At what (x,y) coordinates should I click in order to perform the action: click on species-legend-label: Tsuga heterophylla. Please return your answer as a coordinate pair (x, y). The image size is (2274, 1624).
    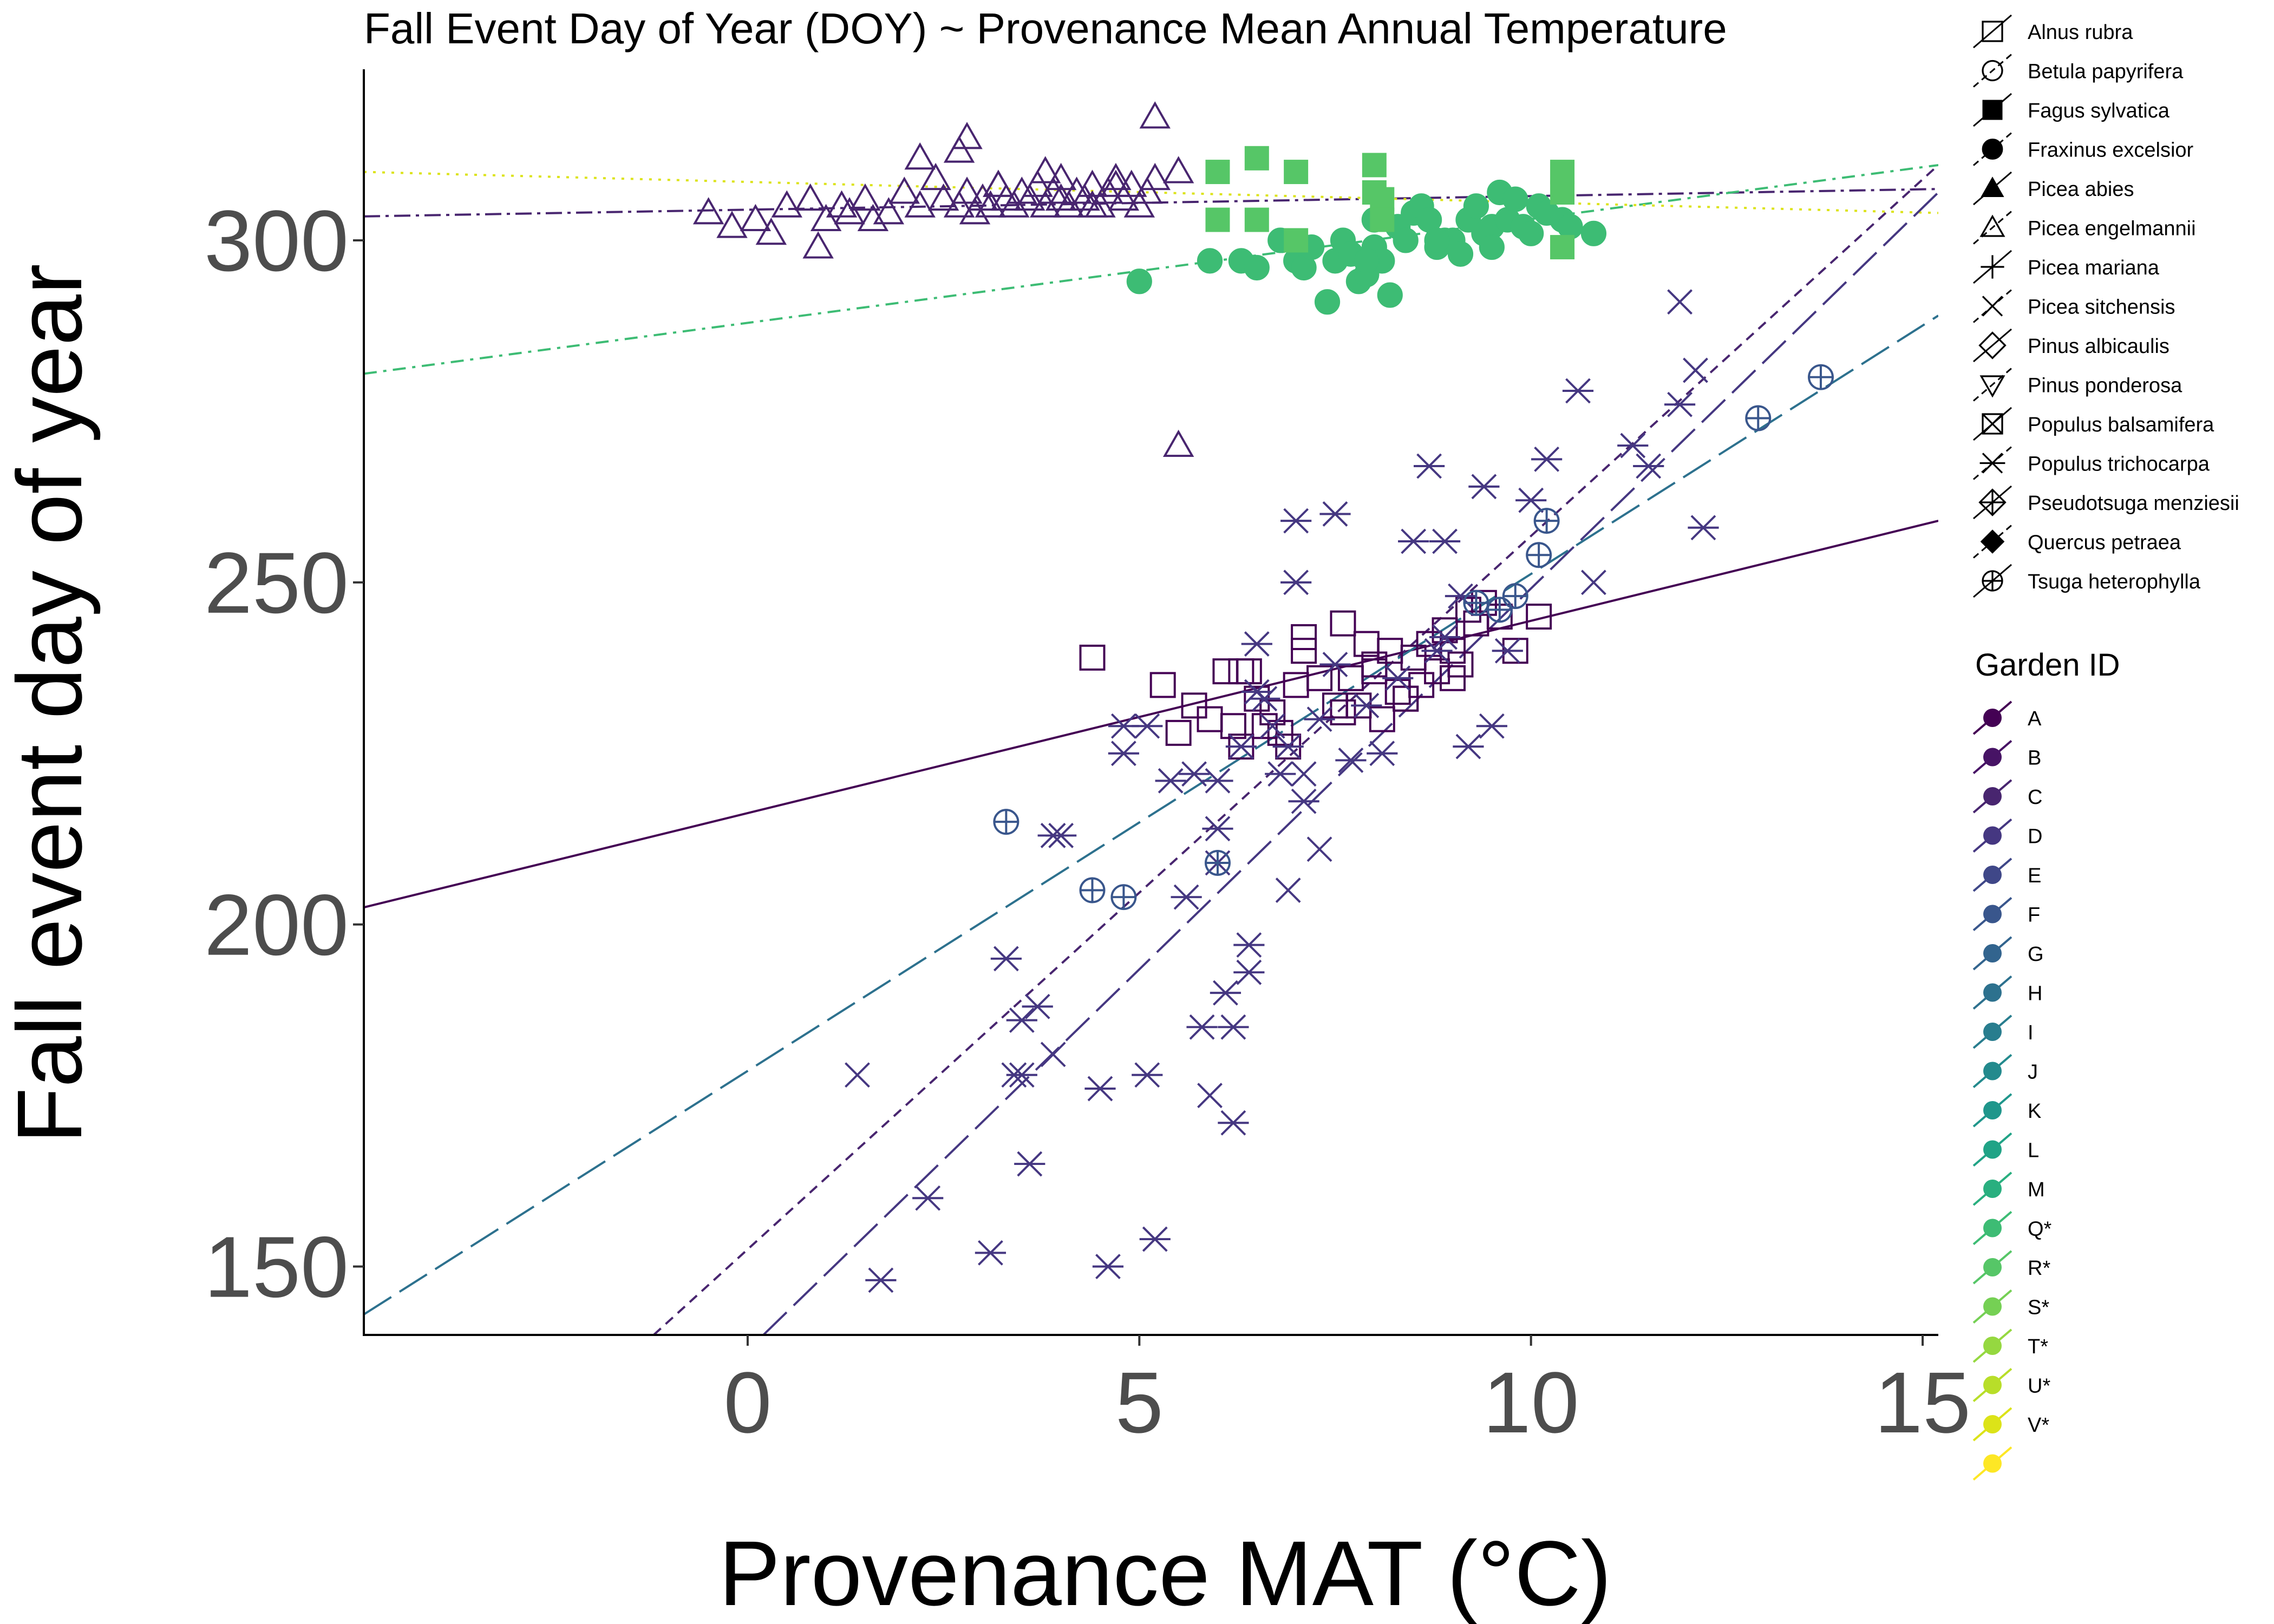
    Looking at the image, I should click on (2115, 582).